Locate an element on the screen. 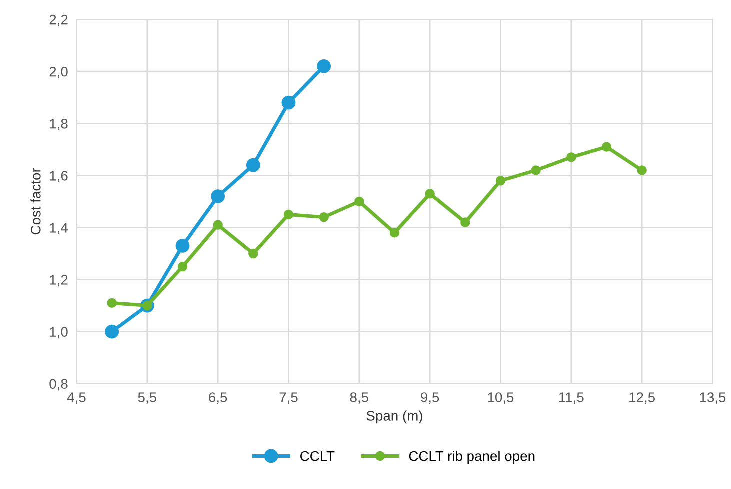  legend-label: CCLT rib panel open is located at coordinates (472, 457).